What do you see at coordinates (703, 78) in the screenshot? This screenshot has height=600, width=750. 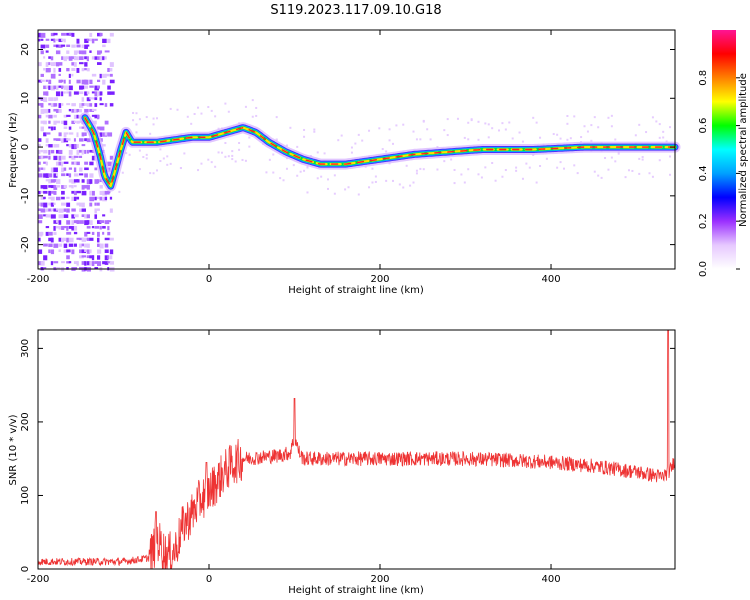 I see `colorbar-tick-label: 0.8` at bounding box center [703, 78].